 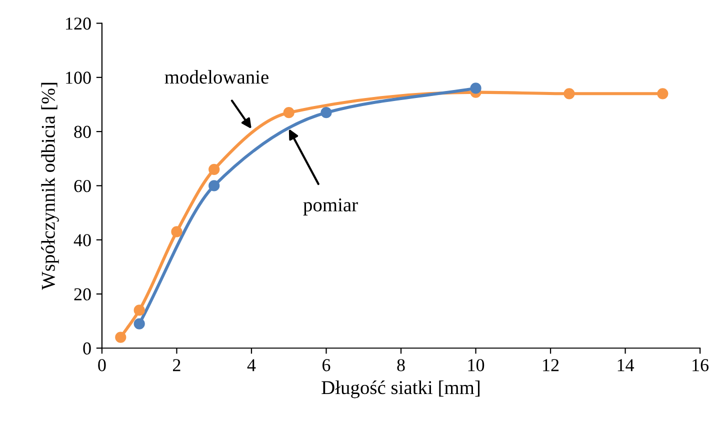 I want to click on x-tick-label: 0, so click(x=102, y=365).